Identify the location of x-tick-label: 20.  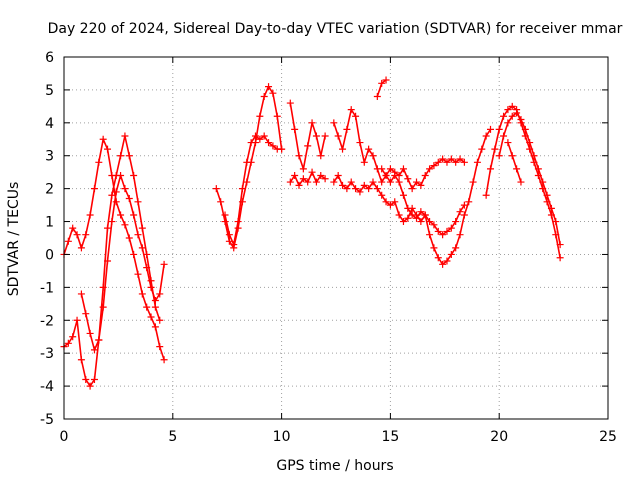
(499, 437).